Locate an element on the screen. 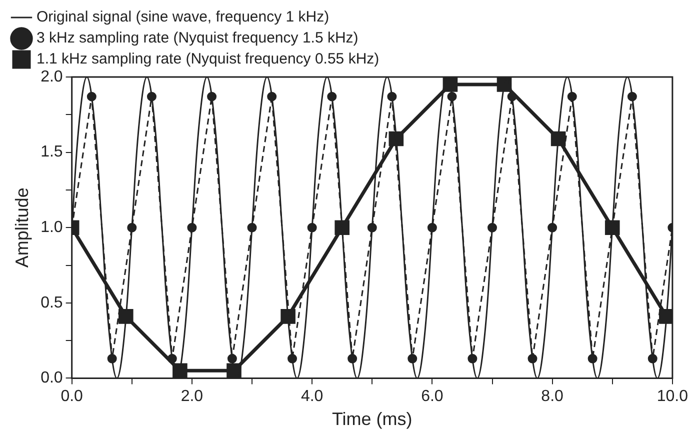  y-tick-label: 0.5 is located at coordinates (51, 303).